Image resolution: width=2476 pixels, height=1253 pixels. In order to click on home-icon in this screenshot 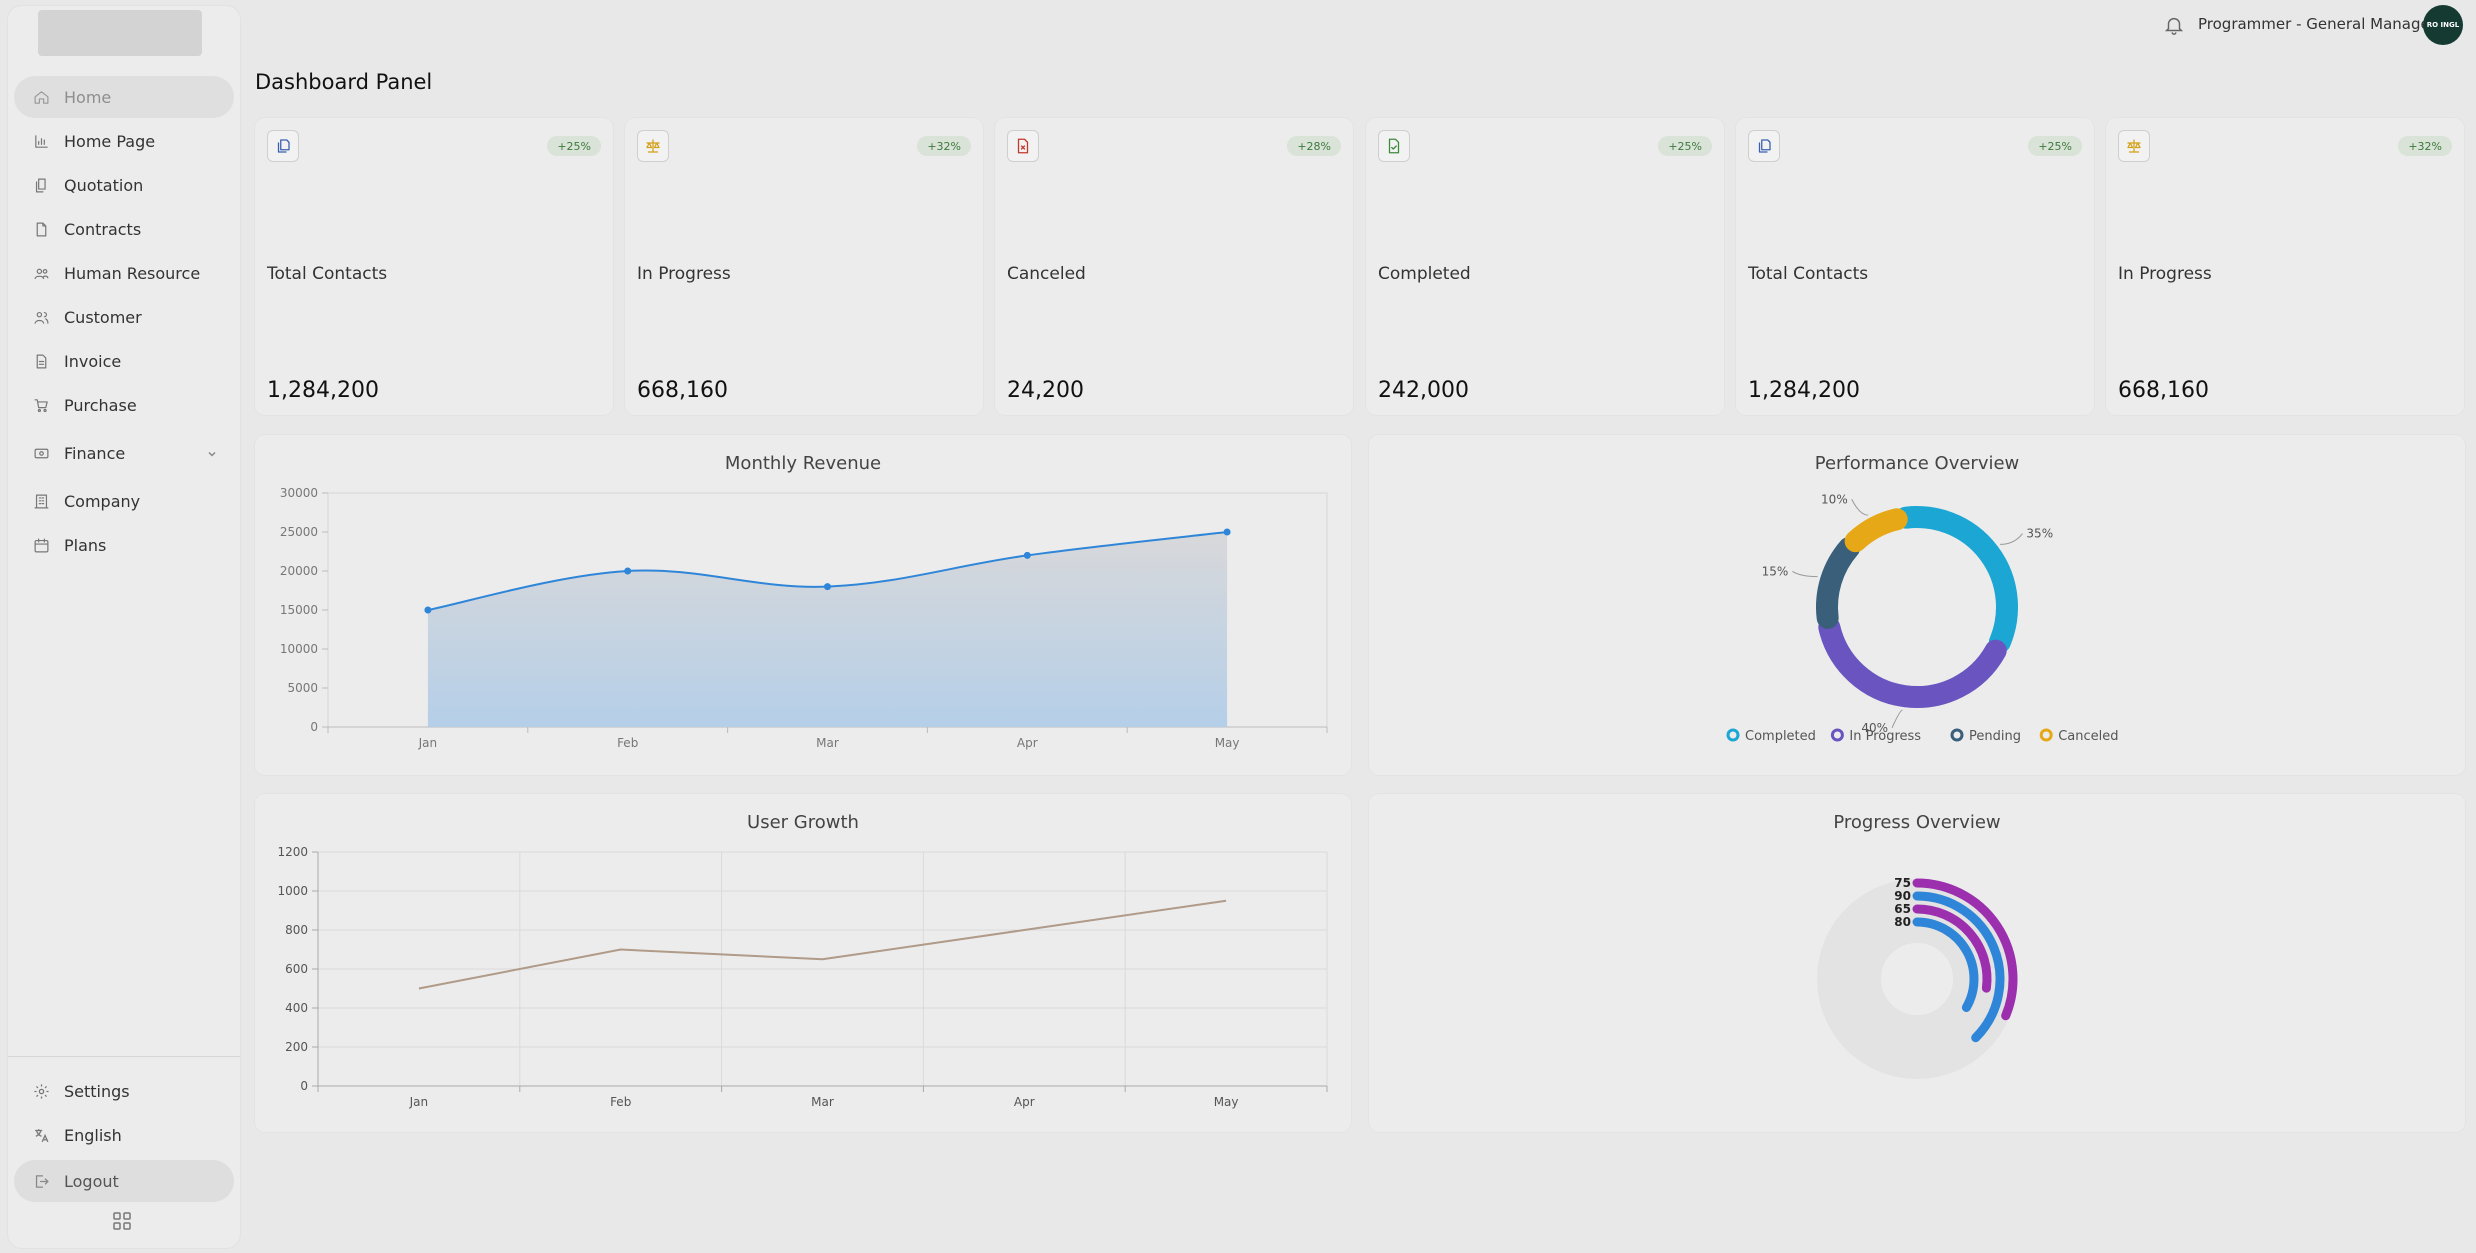, I will do `click(41, 97)`.